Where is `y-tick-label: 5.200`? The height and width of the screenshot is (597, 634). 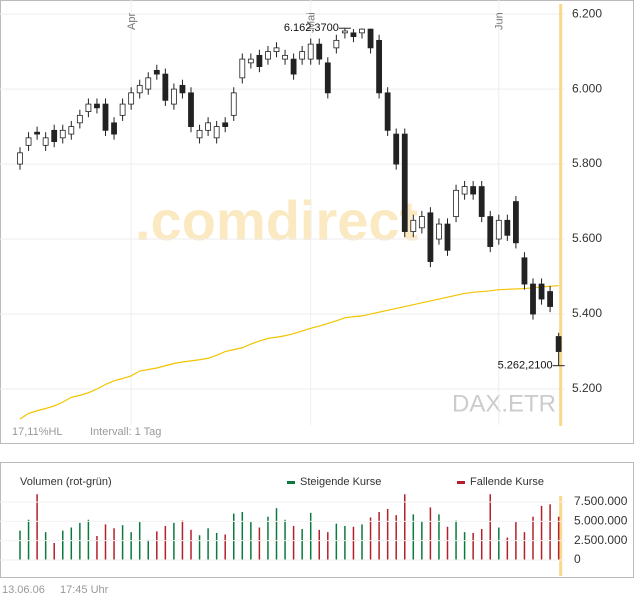
y-tick-label: 5.200 is located at coordinates (587, 388).